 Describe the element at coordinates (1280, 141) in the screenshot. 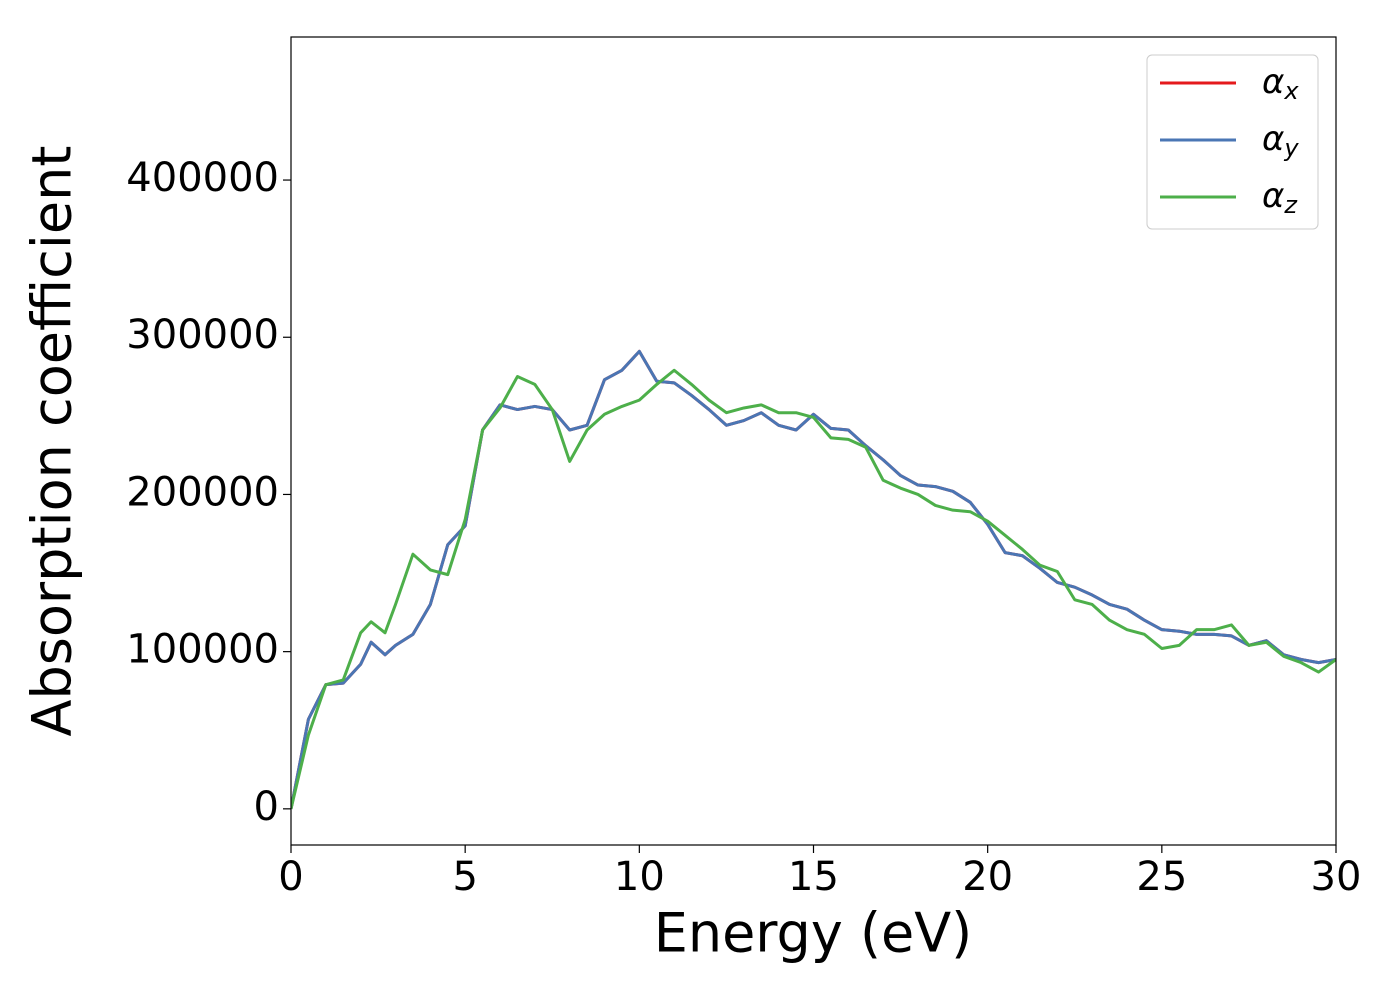

I see `legend-label: αy` at that location.